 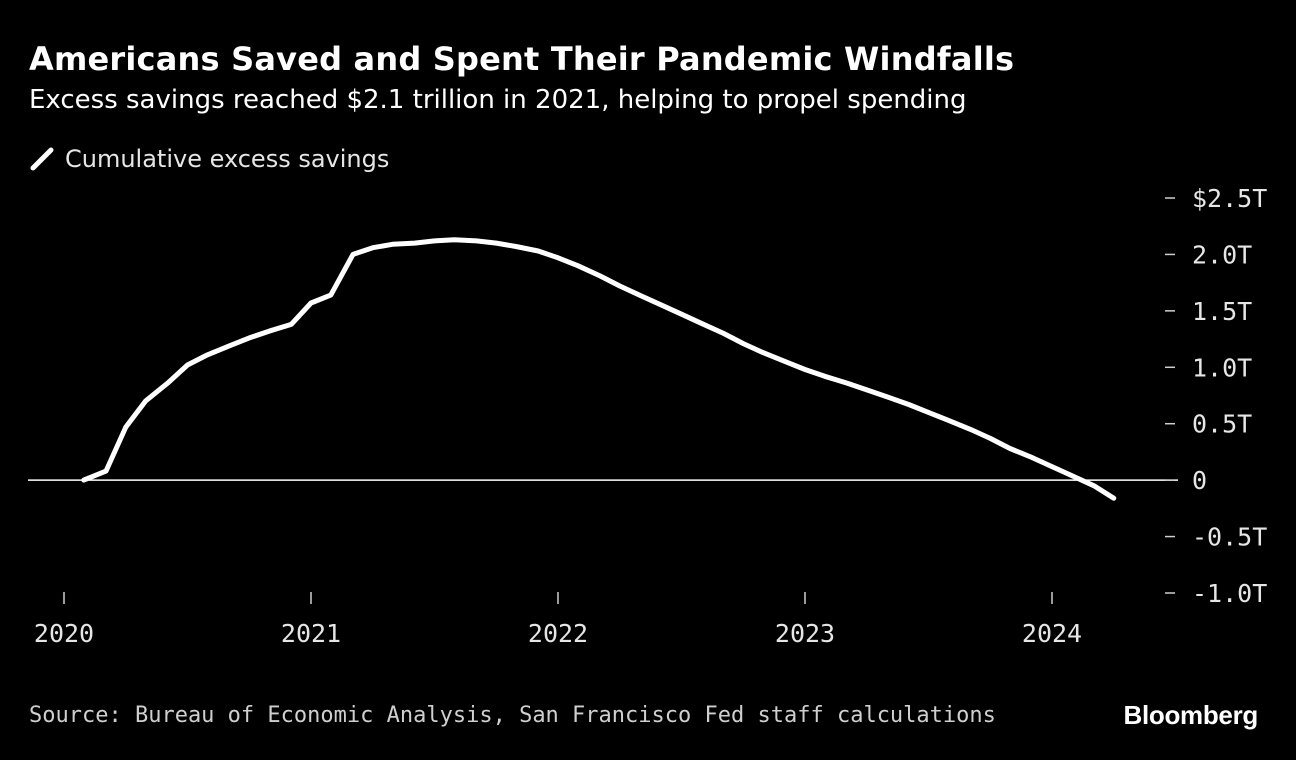 I want to click on legend-label: Cumulative excess savings, so click(x=227, y=159).